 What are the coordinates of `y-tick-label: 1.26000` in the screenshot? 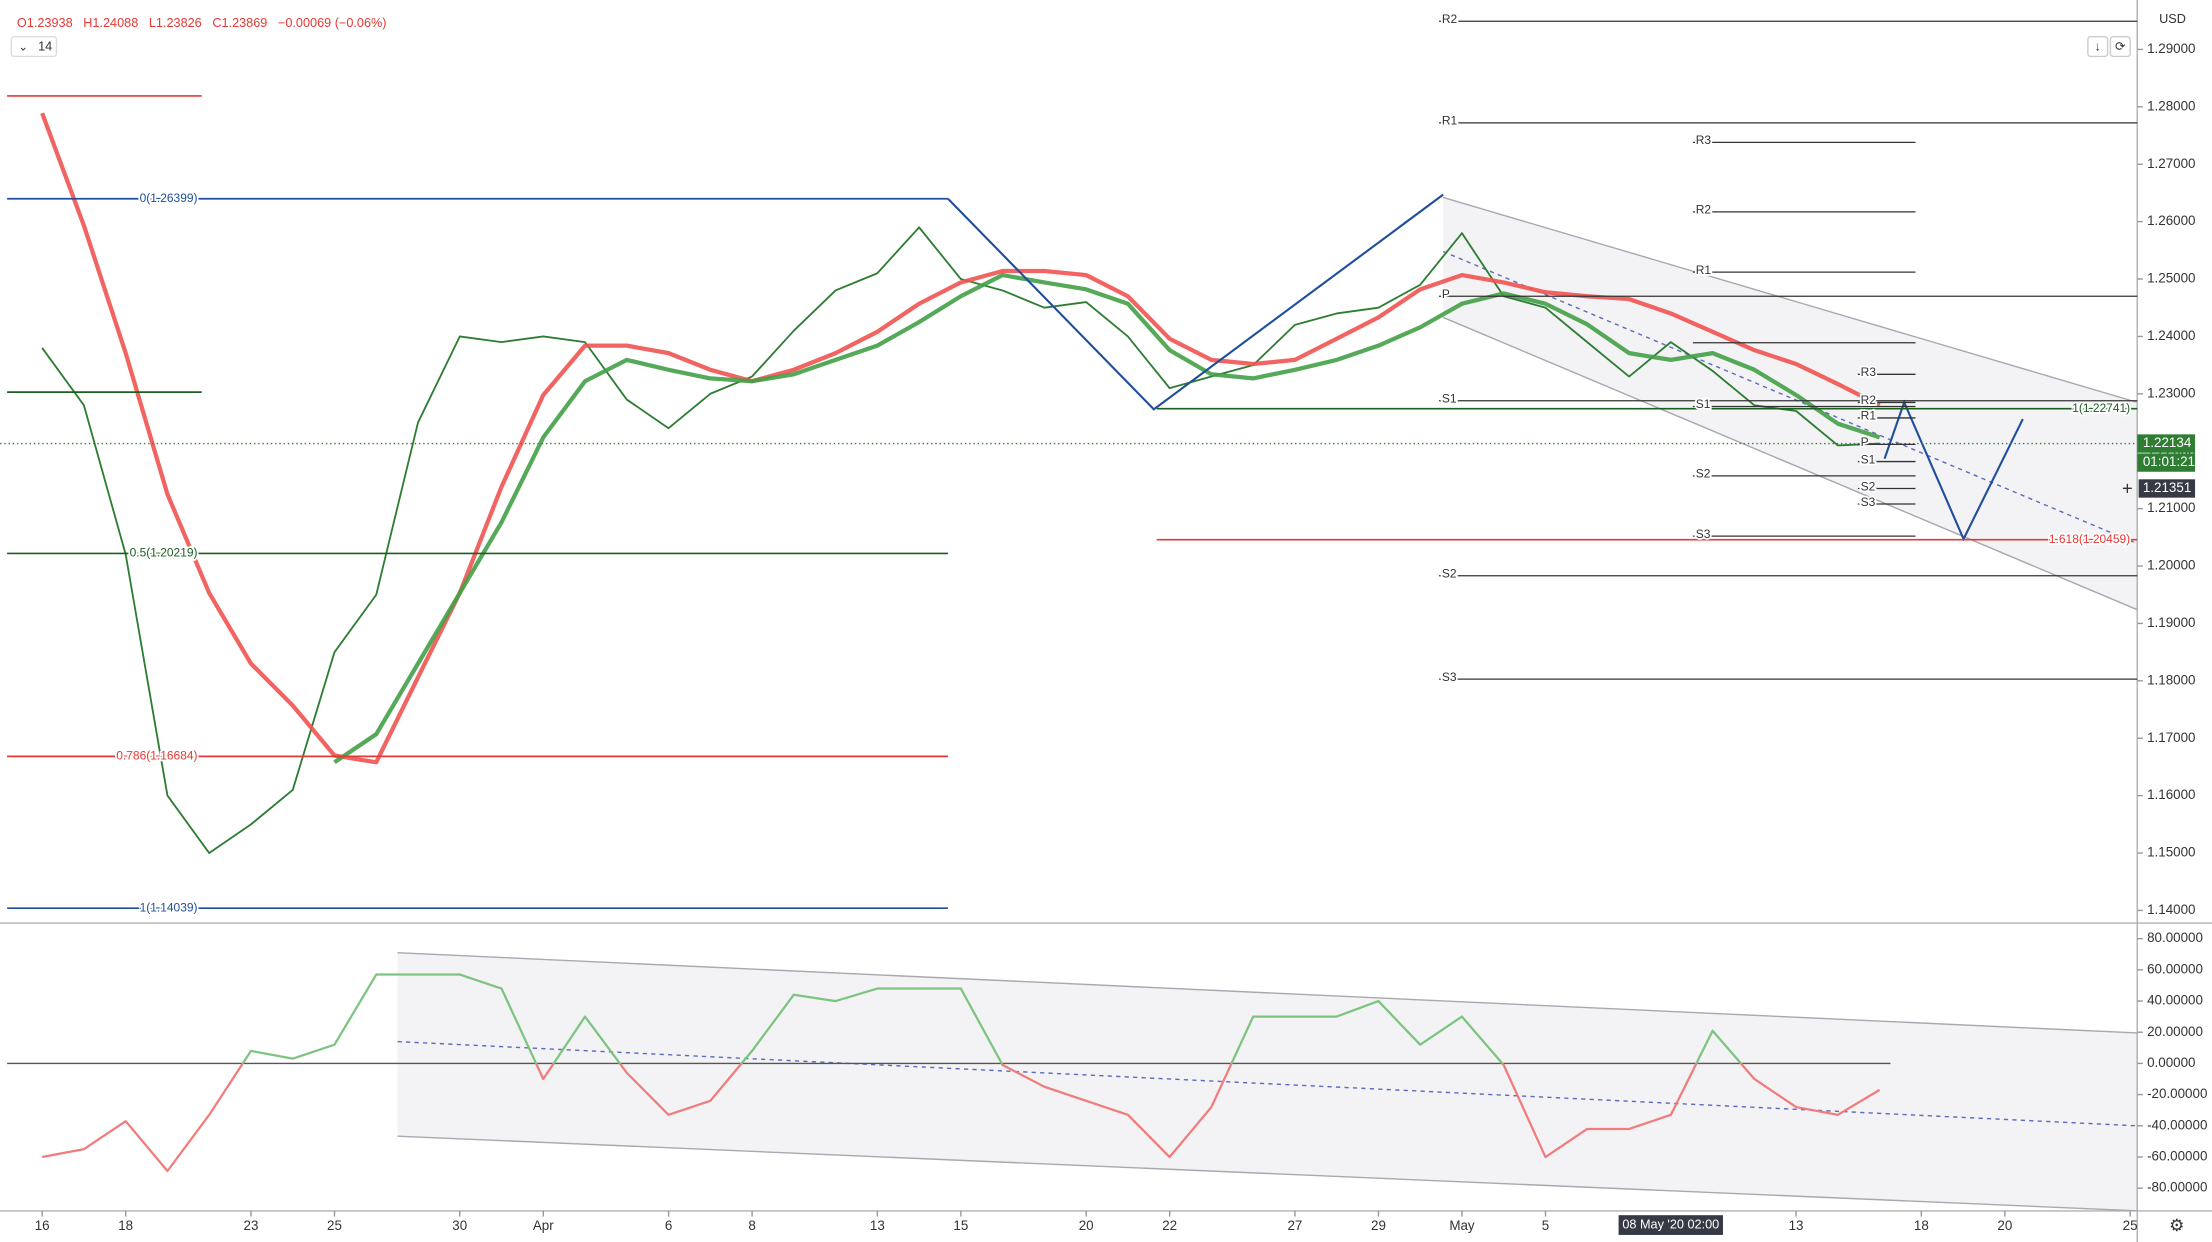 It's located at (2171, 220).